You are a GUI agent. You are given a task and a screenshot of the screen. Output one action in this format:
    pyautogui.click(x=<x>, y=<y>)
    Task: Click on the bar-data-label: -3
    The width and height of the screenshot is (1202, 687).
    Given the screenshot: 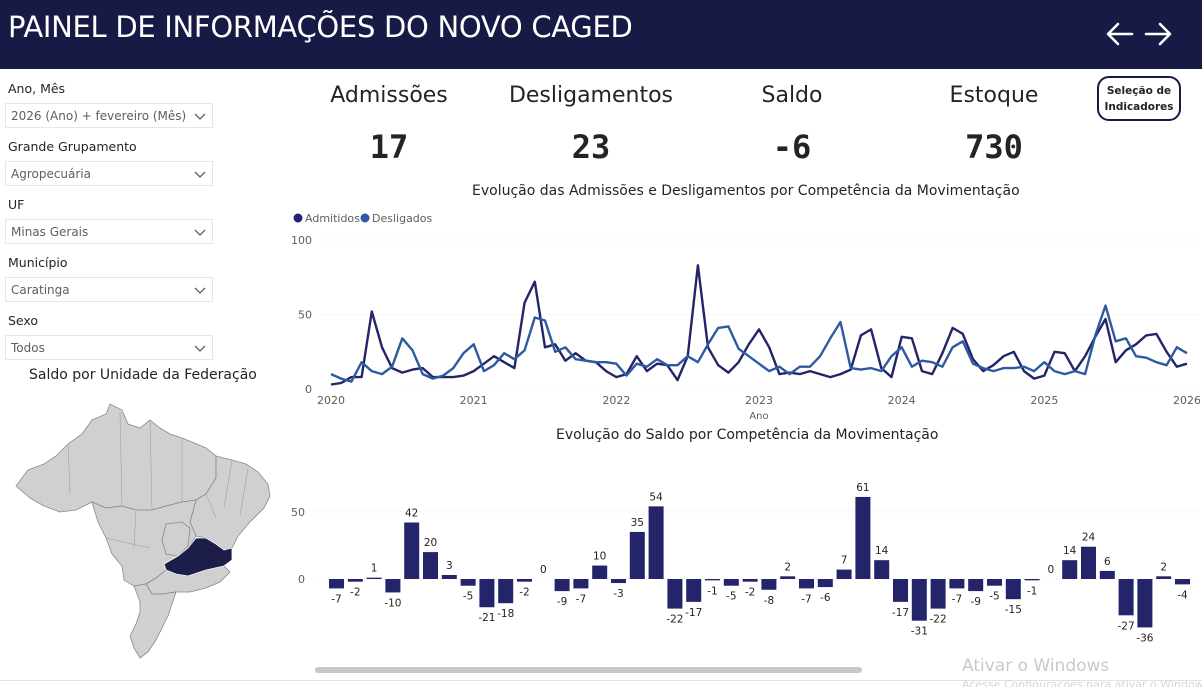 What is the action you would take?
    pyautogui.click(x=618, y=594)
    